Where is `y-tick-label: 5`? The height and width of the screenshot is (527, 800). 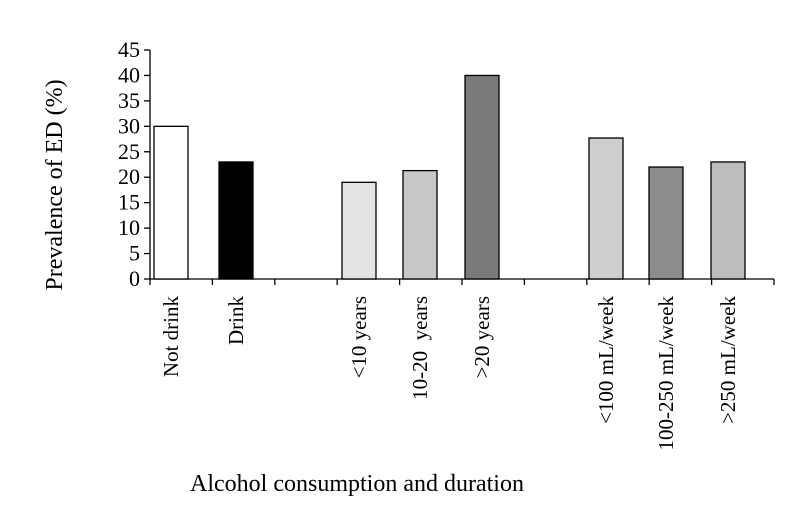 y-tick-label: 5 is located at coordinates (134, 253).